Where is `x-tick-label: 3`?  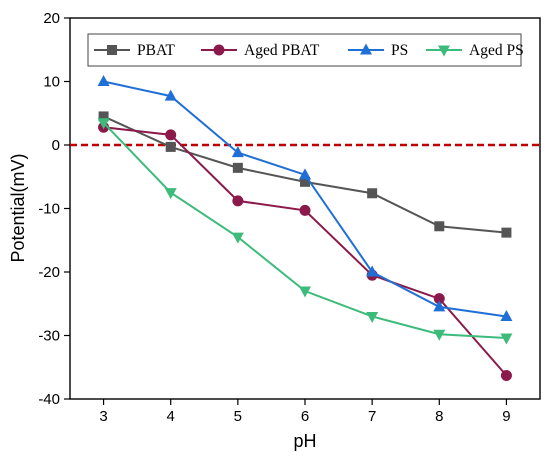 x-tick-label: 3 is located at coordinates (103, 416).